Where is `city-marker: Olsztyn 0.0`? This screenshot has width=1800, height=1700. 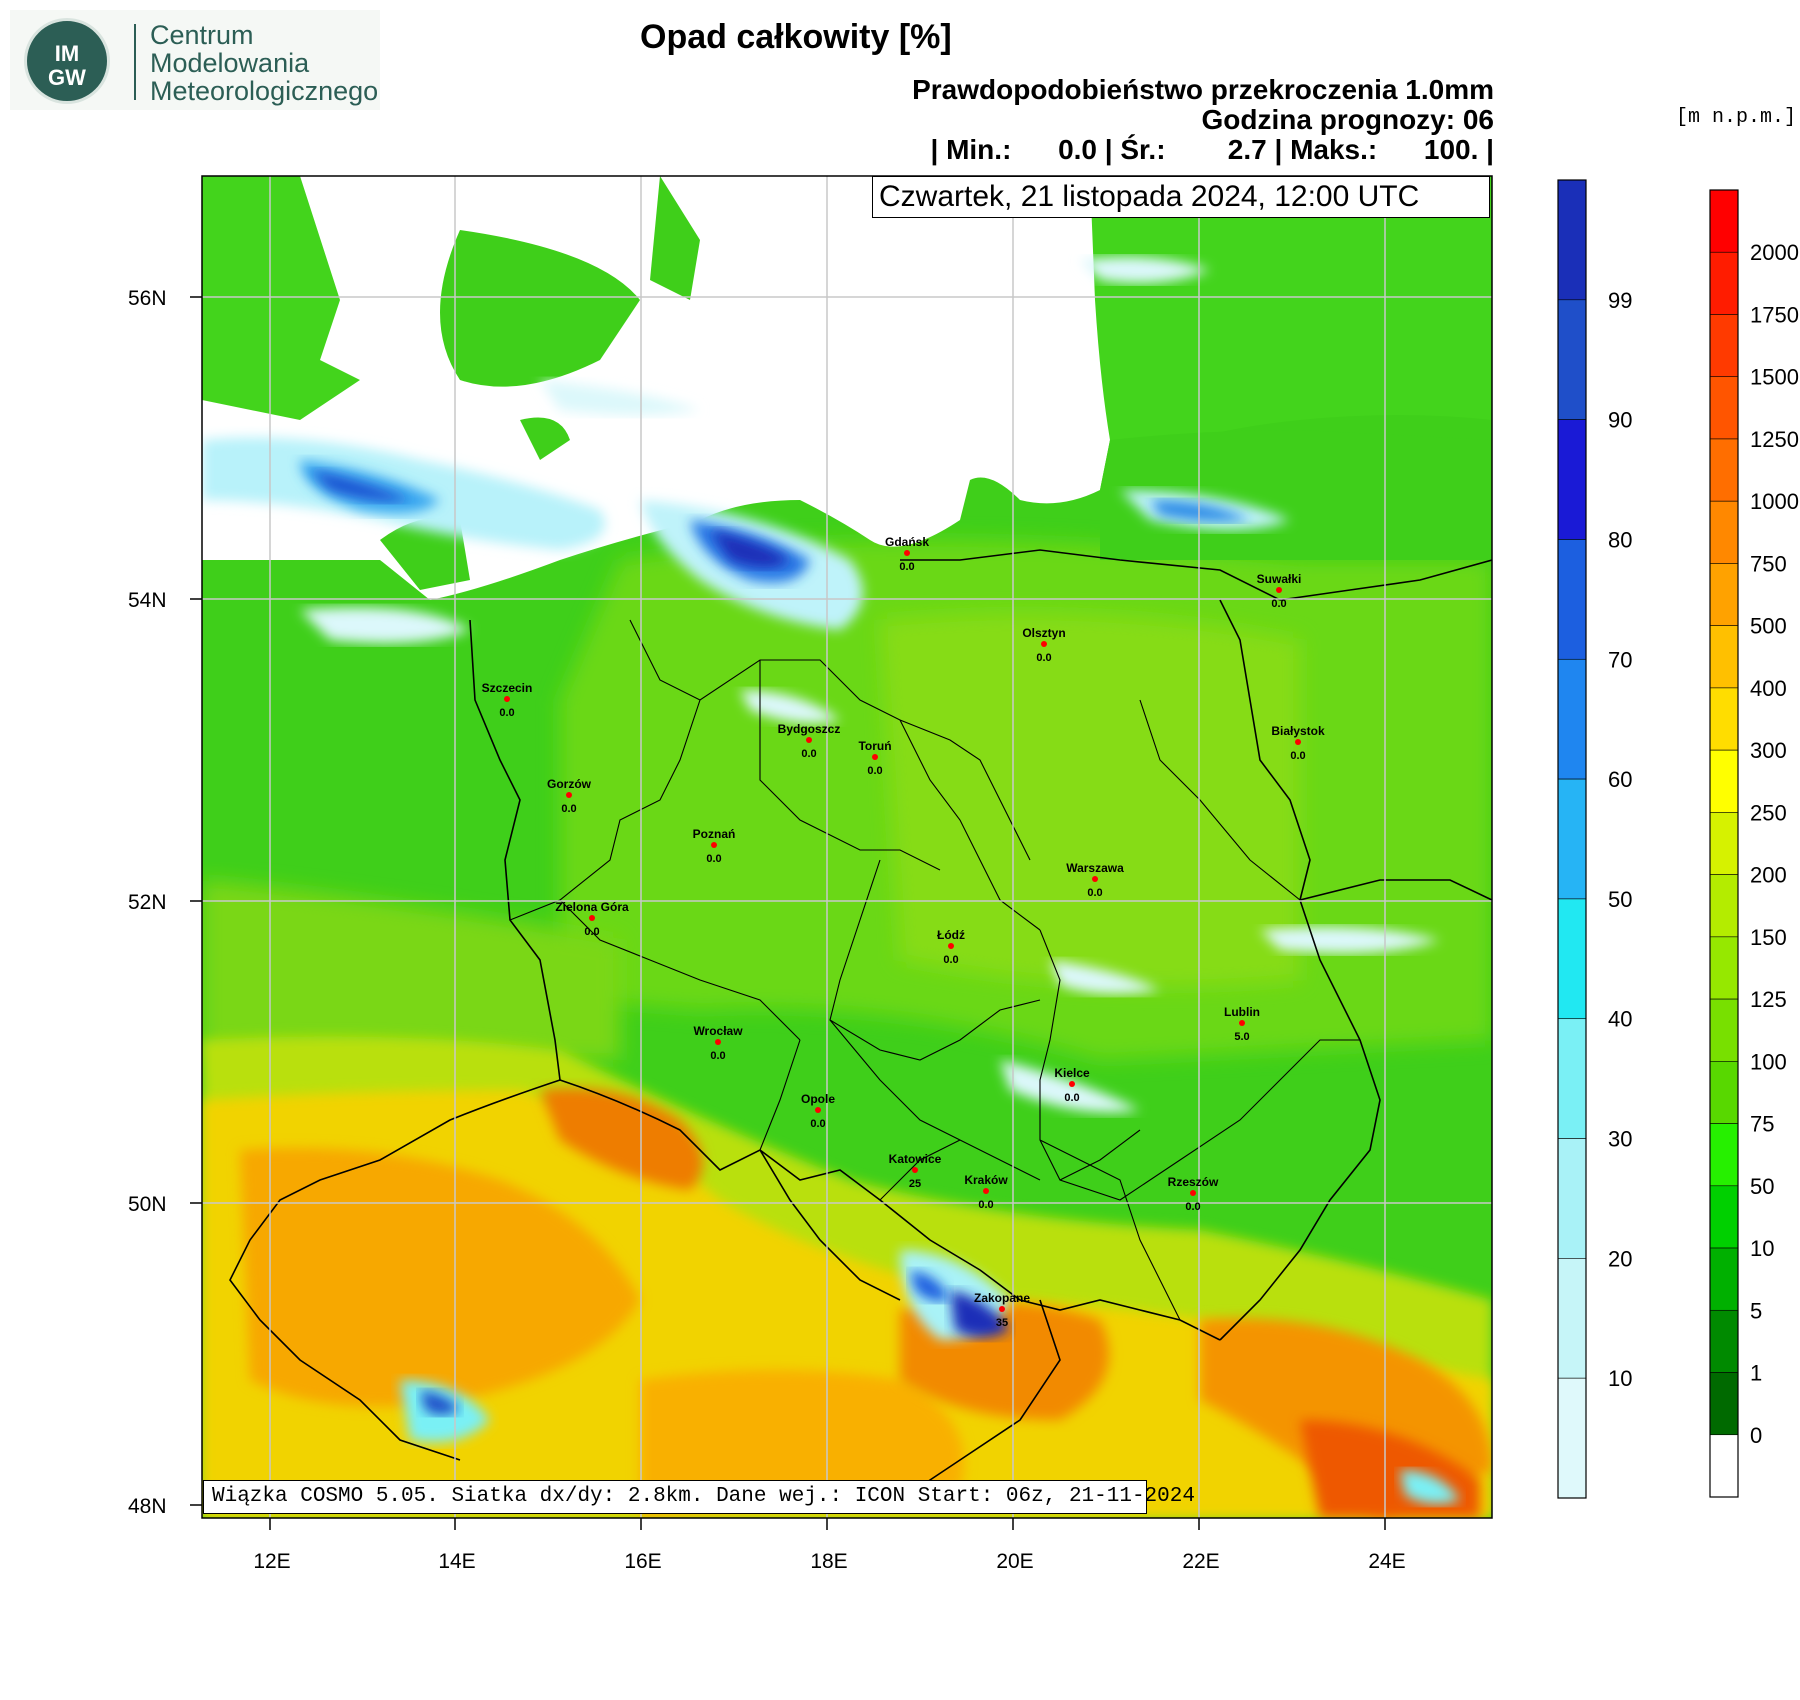
city-marker: Olsztyn 0.0 is located at coordinates (1043, 645).